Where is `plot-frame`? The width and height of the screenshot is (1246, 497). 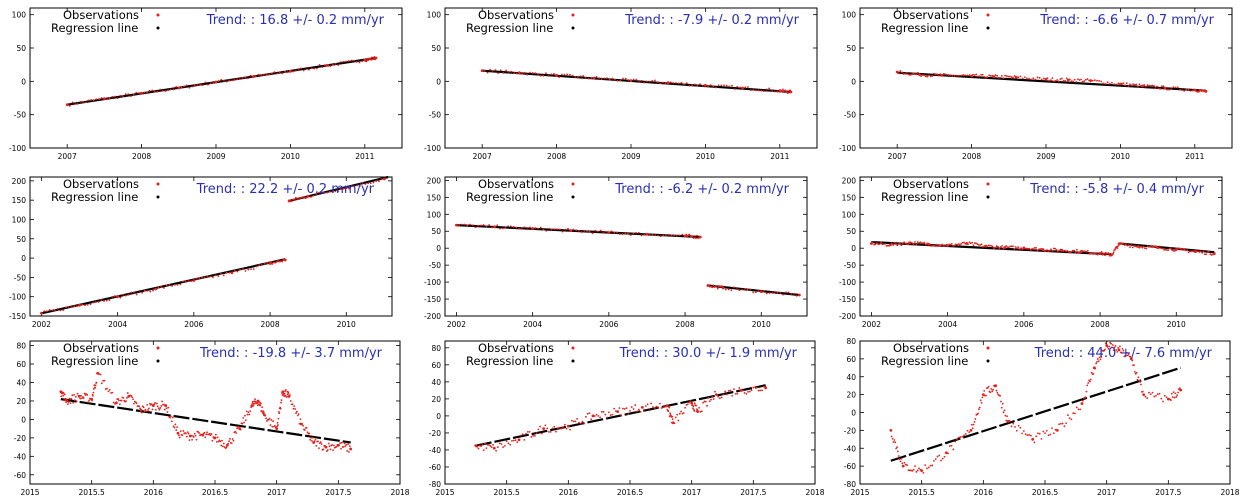 plot-frame is located at coordinates (211, 246).